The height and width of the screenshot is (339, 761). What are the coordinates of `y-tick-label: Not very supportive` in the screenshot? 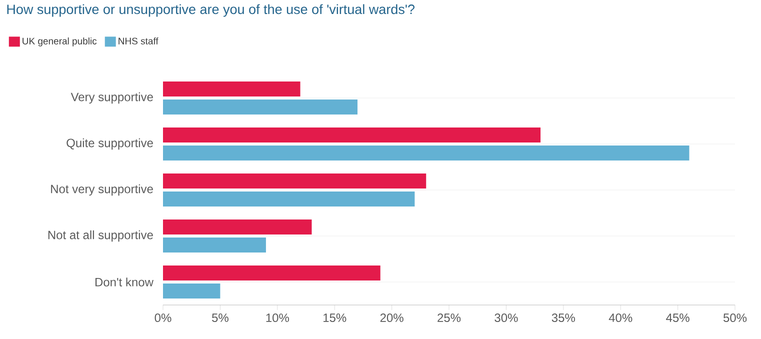 It's located at (102, 190).